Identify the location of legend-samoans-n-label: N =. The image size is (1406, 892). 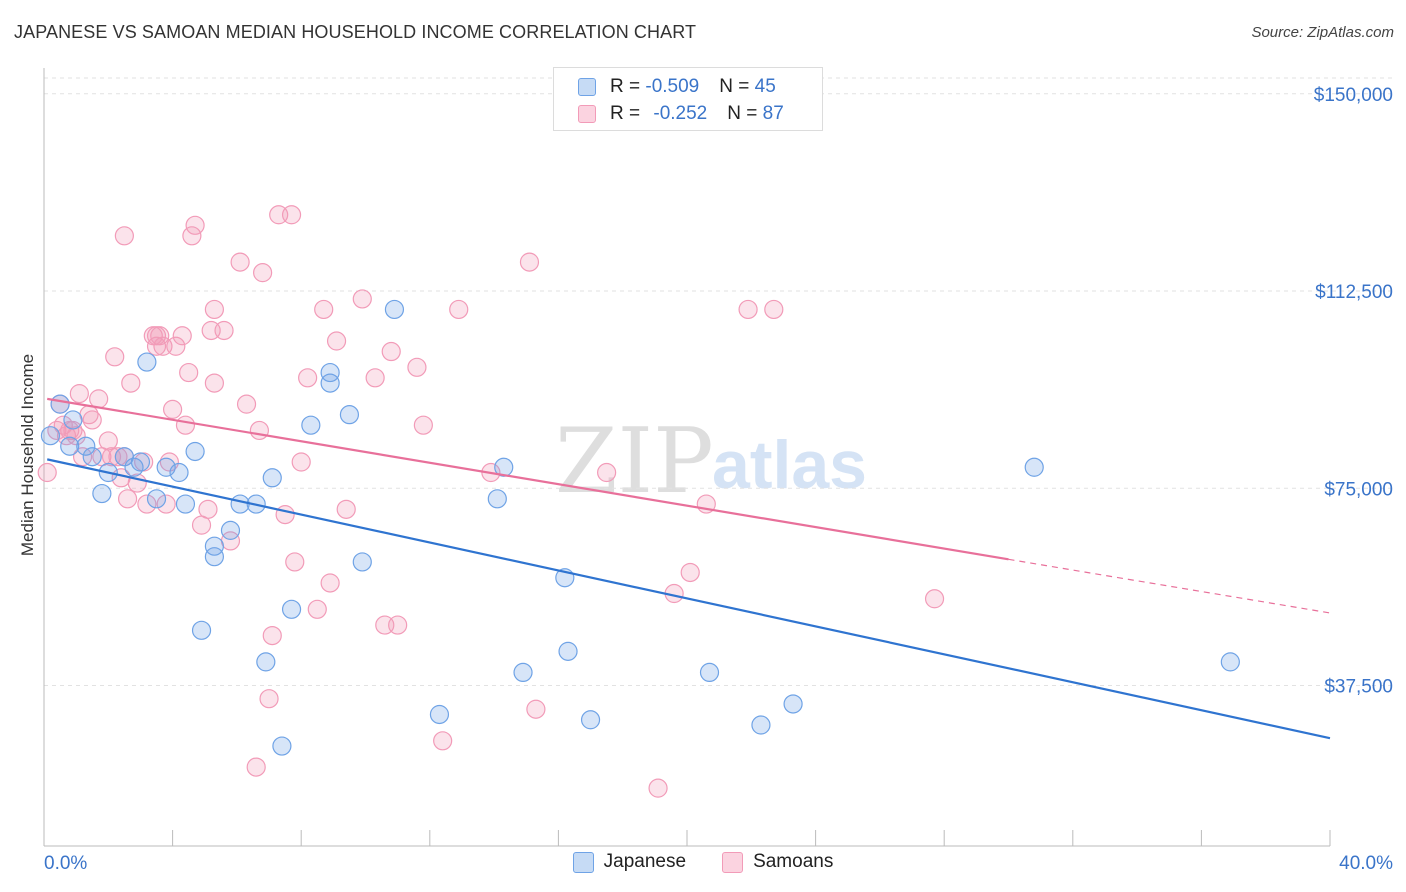
(745, 113).